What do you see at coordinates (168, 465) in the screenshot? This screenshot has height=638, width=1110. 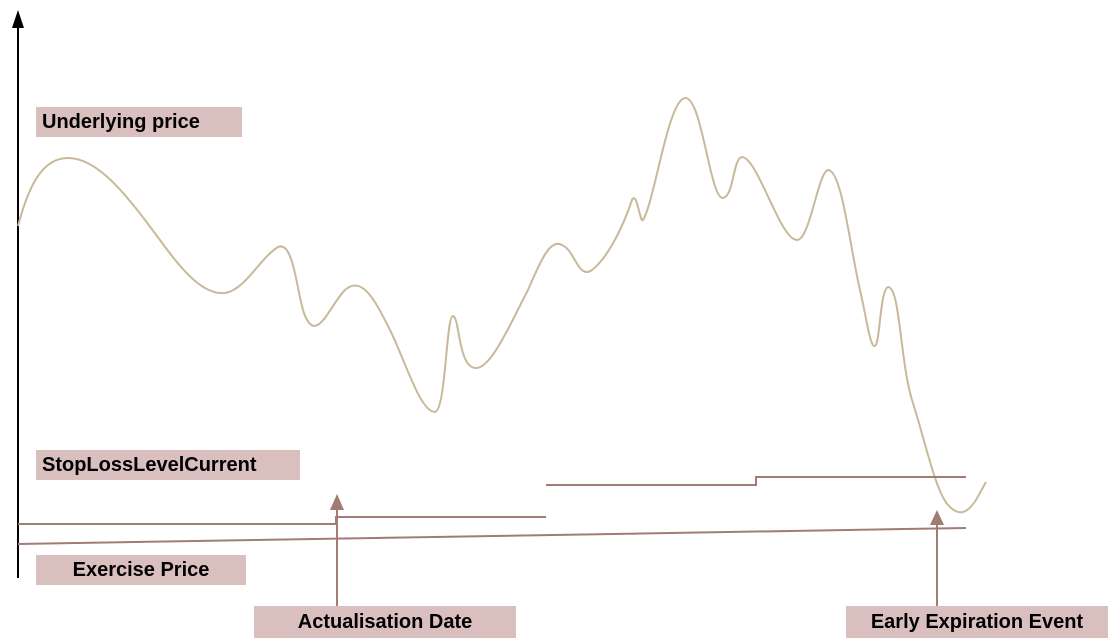 I see `stop-loss-level-label: StopLossLevelCurrent` at bounding box center [168, 465].